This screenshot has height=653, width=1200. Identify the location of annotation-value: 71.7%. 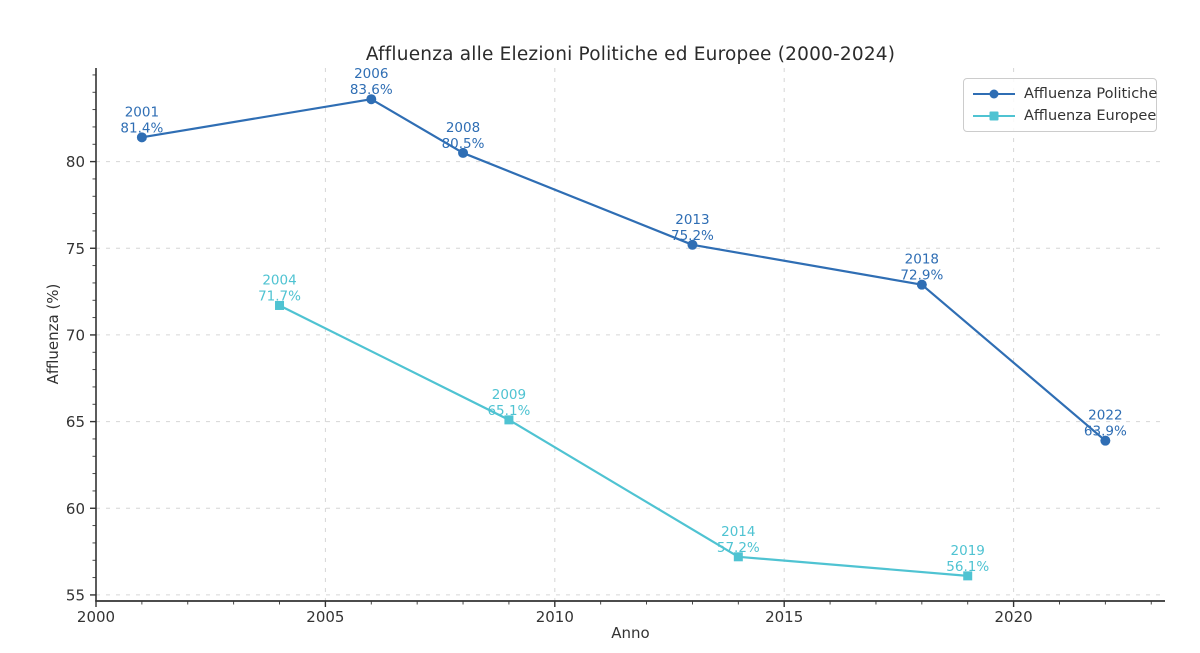
(279, 296).